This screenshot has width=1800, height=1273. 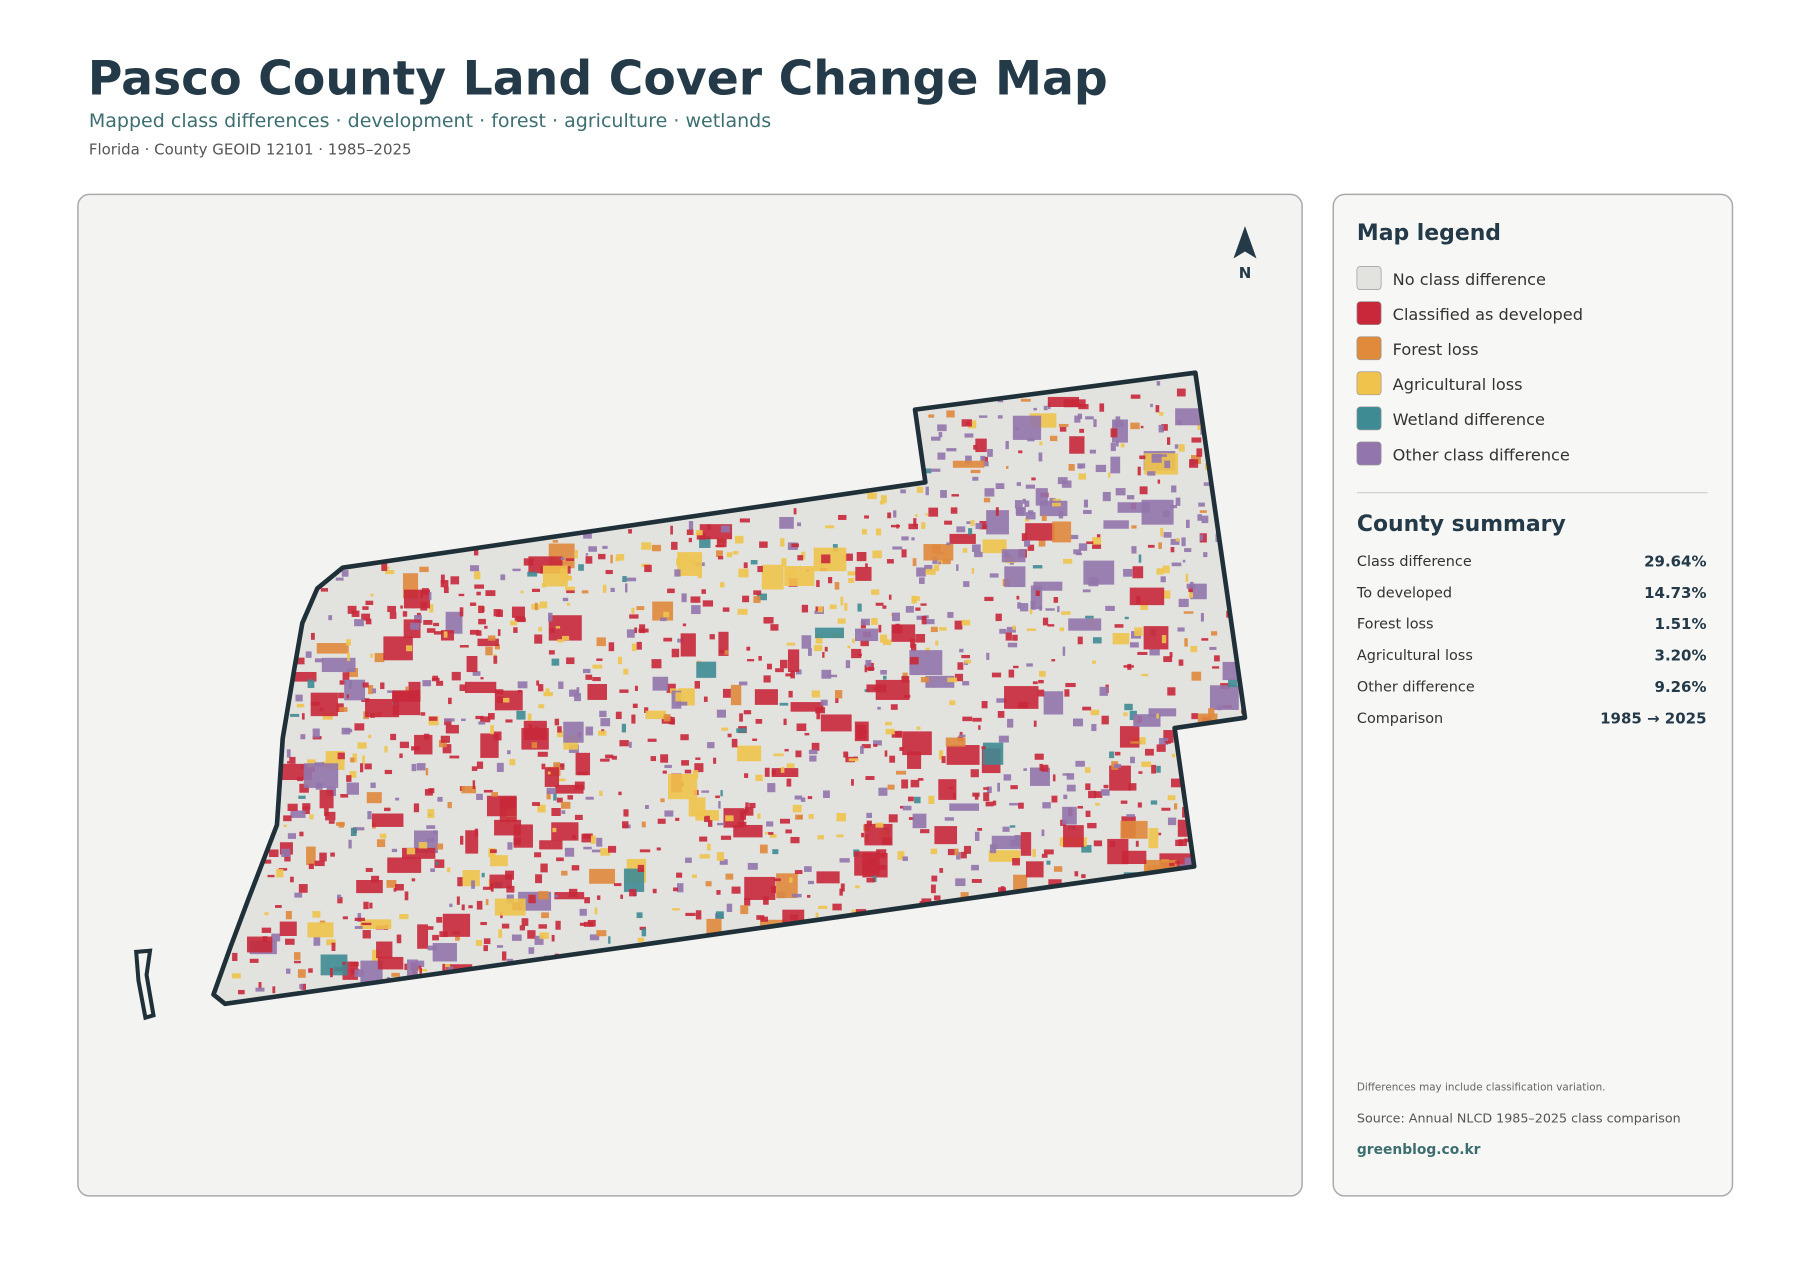 What do you see at coordinates (1369, 453) in the screenshot?
I see `legend-swatch` at bounding box center [1369, 453].